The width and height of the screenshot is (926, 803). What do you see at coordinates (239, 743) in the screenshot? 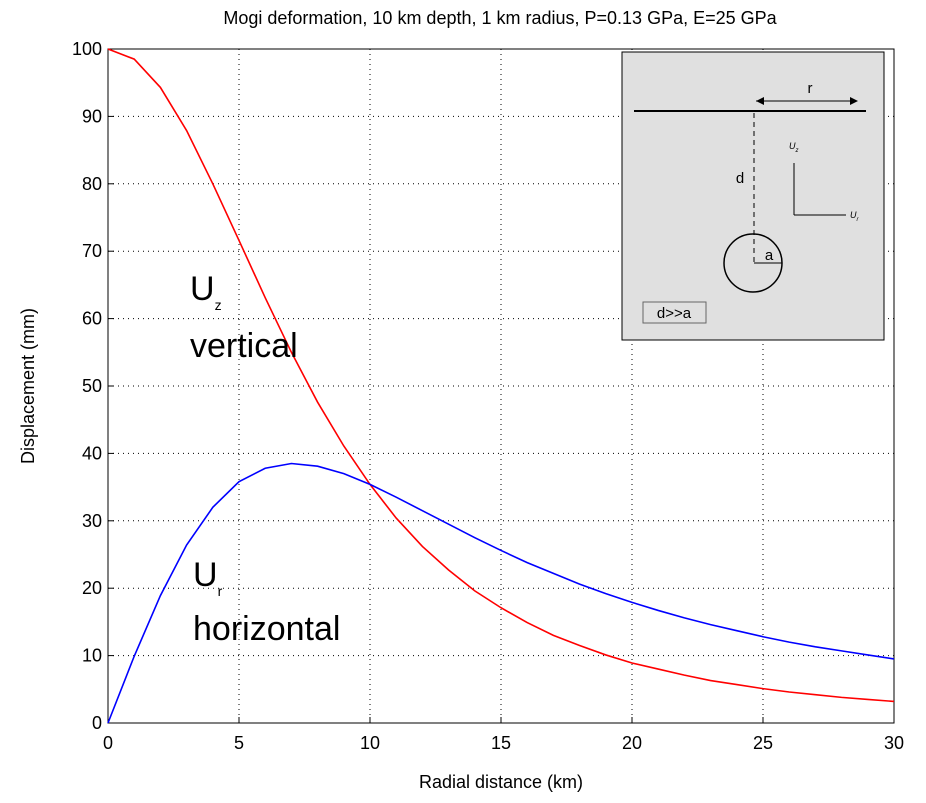
I see `x-tick-label: 5` at bounding box center [239, 743].